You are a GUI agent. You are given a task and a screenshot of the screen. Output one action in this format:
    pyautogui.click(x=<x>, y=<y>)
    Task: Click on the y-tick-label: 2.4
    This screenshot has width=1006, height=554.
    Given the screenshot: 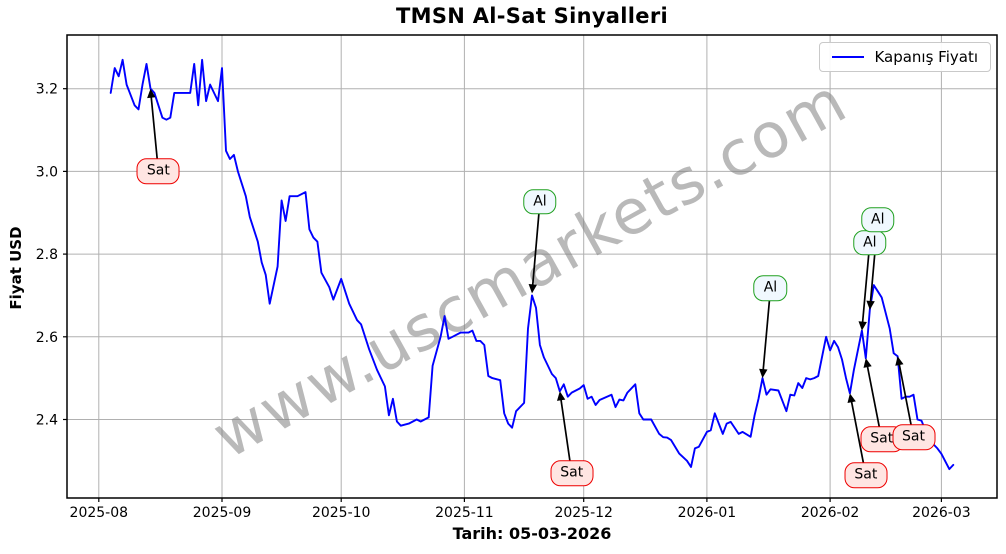 What is the action you would take?
    pyautogui.click(x=47, y=421)
    